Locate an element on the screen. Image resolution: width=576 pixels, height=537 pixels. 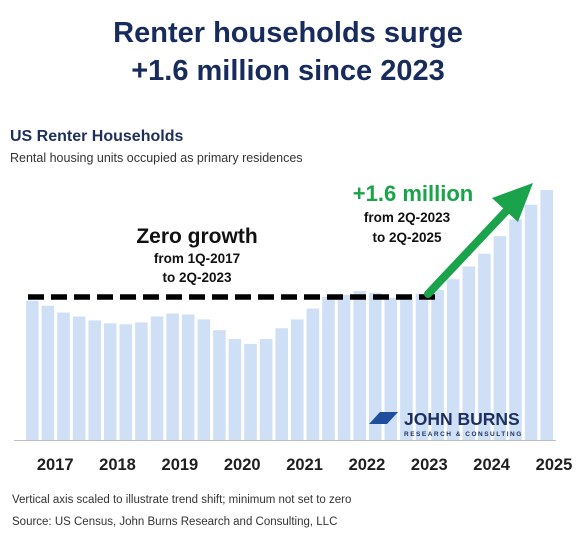
x-tick-2018: 2018 is located at coordinates (117, 465).